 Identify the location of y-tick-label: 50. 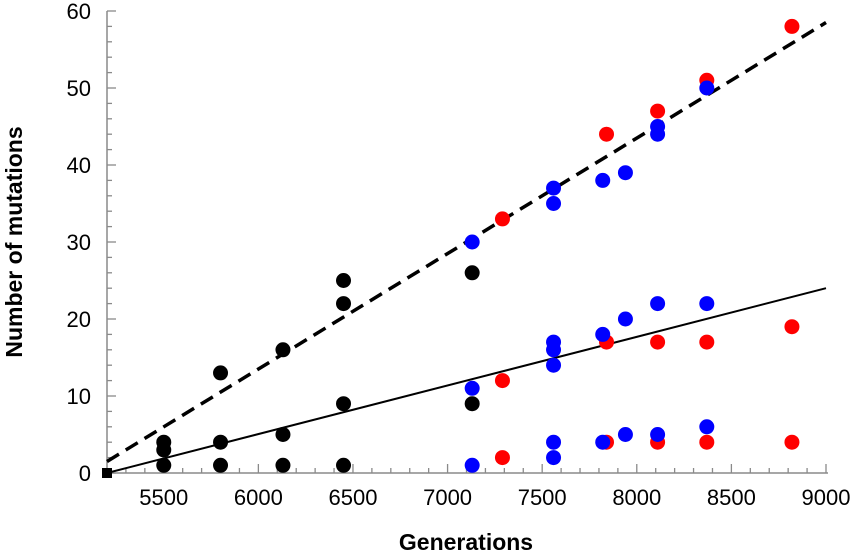
(79, 88).